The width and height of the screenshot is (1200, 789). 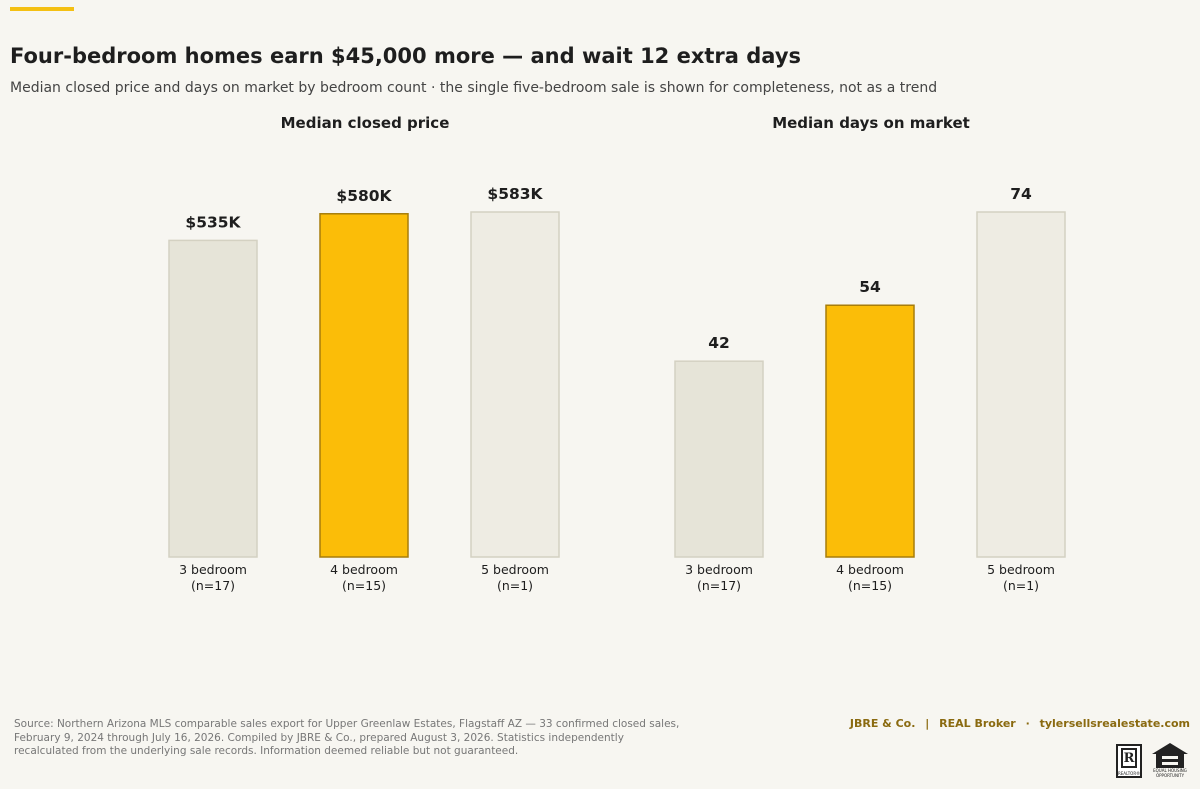 I want to click on days-sample-size-label: (n=1), so click(x=1021, y=585).